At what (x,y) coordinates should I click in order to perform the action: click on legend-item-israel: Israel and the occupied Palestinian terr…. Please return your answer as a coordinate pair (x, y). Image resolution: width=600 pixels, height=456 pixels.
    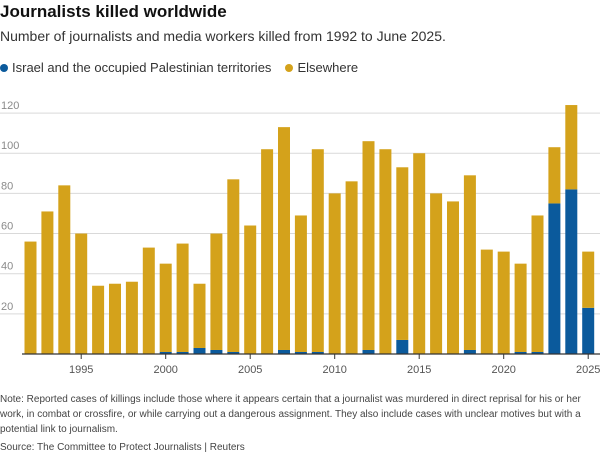
    Looking at the image, I should click on (135, 67).